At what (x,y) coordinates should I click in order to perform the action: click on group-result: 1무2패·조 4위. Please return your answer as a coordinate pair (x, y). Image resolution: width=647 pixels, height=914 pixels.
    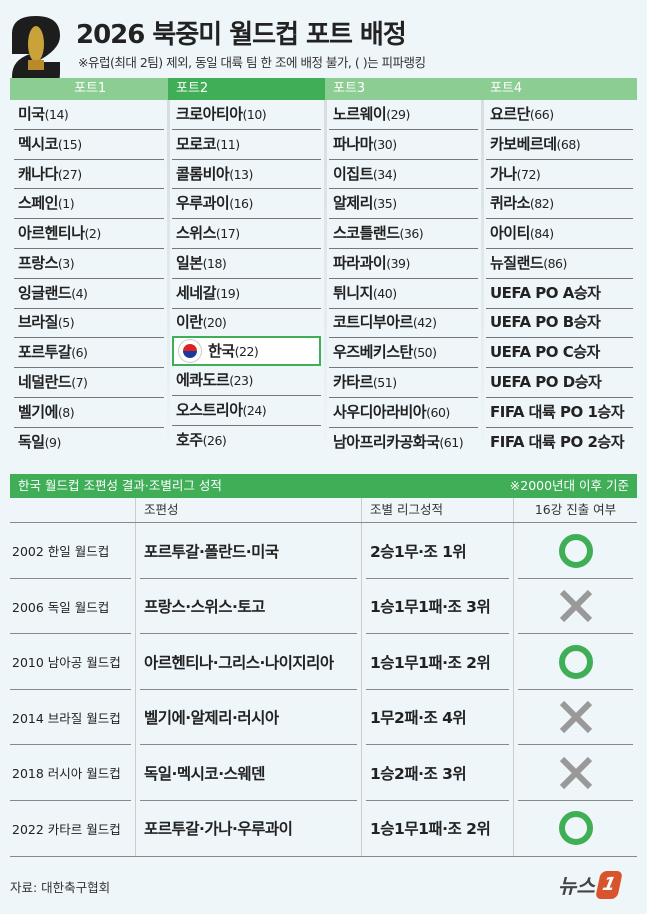
    Looking at the image, I should click on (437, 717).